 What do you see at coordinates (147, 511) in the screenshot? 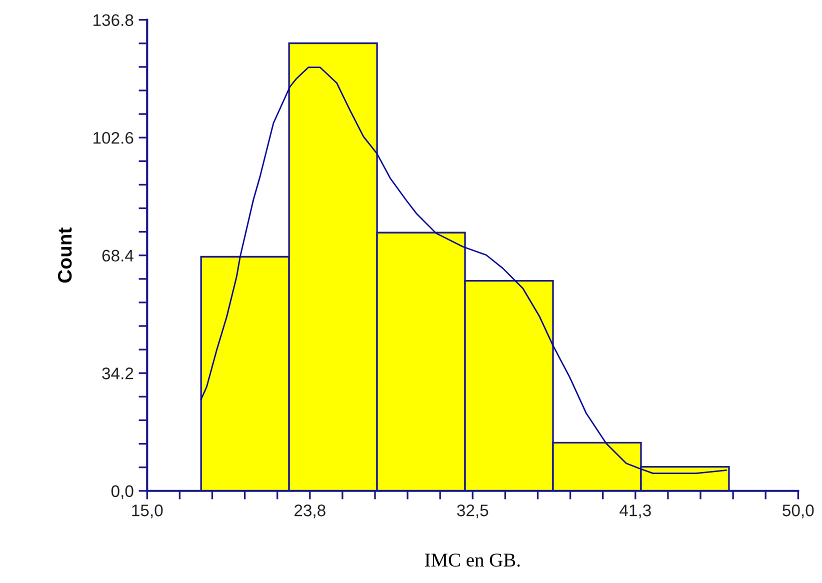
I see `x-tick-label: 15,0` at bounding box center [147, 511].